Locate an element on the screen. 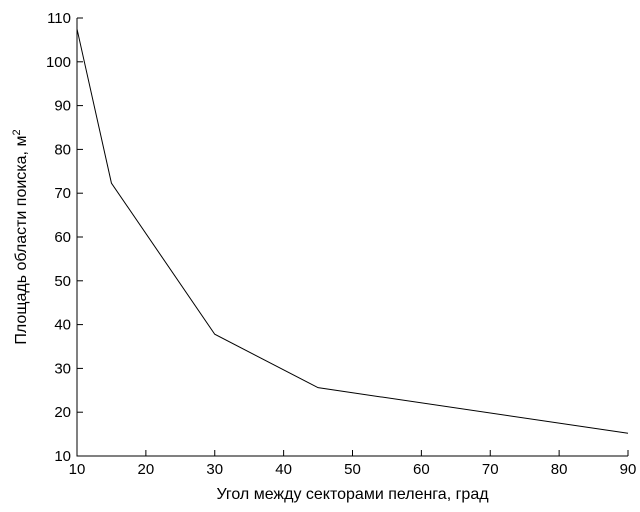  y-tick-label: 110 is located at coordinates (59, 18).